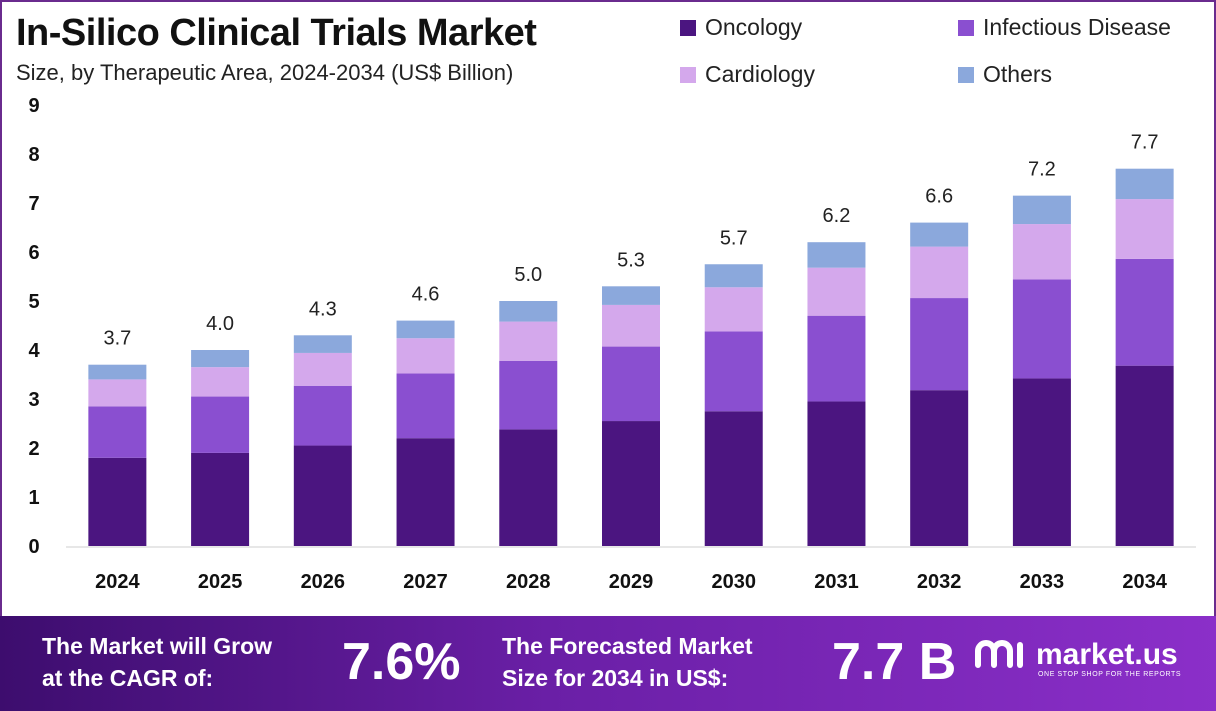 The width and height of the screenshot is (1216, 711). What do you see at coordinates (33, 302) in the screenshot?
I see `y-tick-label: 5` at bounding box center [33, 302].